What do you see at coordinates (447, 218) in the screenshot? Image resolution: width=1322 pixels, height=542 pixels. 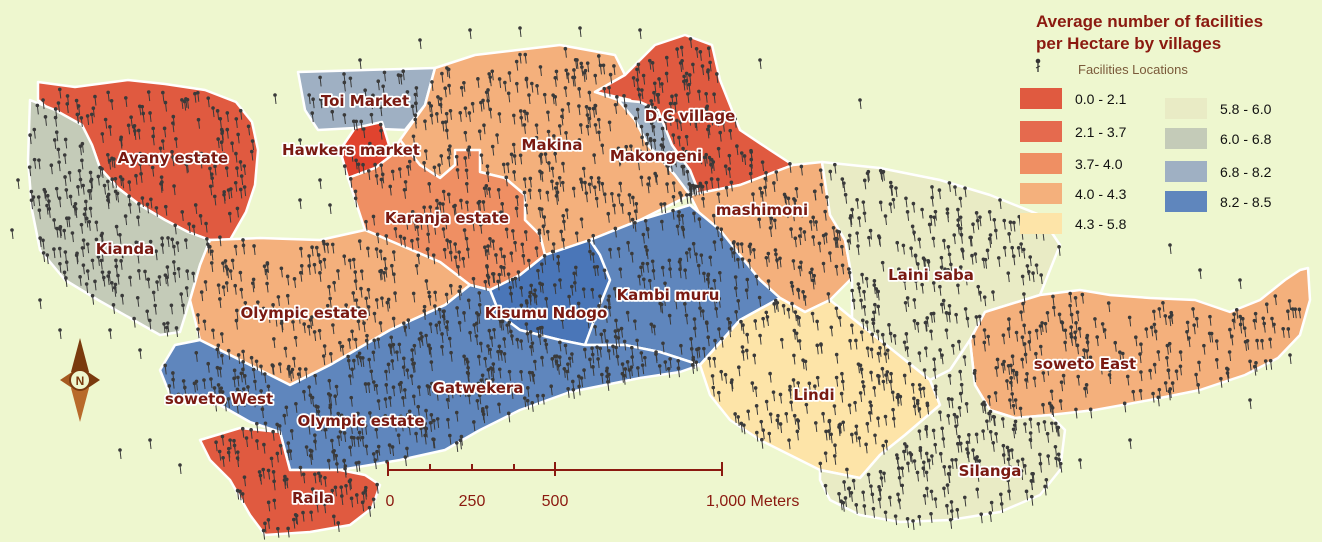 I see `label-karanja-estate: Karanja estate` at bounding box center [447, 218].